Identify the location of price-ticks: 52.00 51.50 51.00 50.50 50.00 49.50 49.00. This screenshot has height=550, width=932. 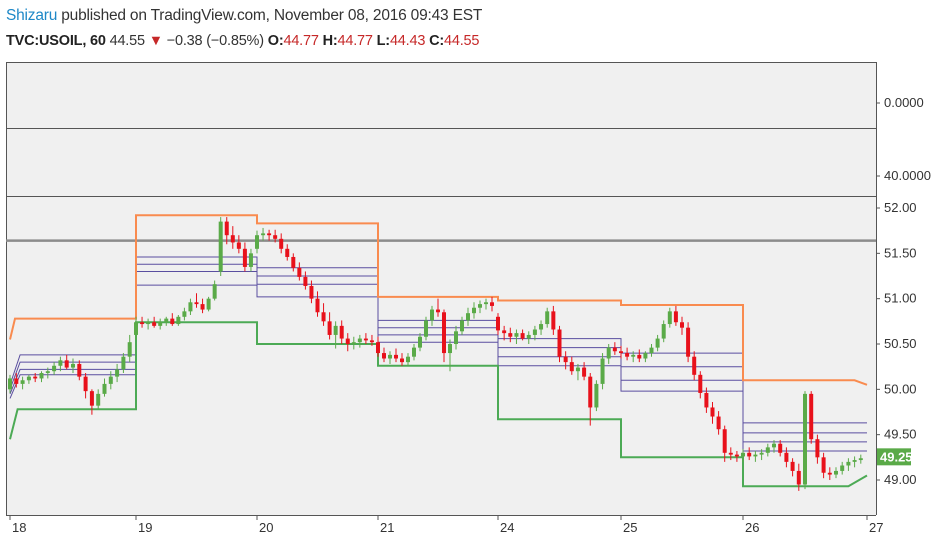
(896, 343).